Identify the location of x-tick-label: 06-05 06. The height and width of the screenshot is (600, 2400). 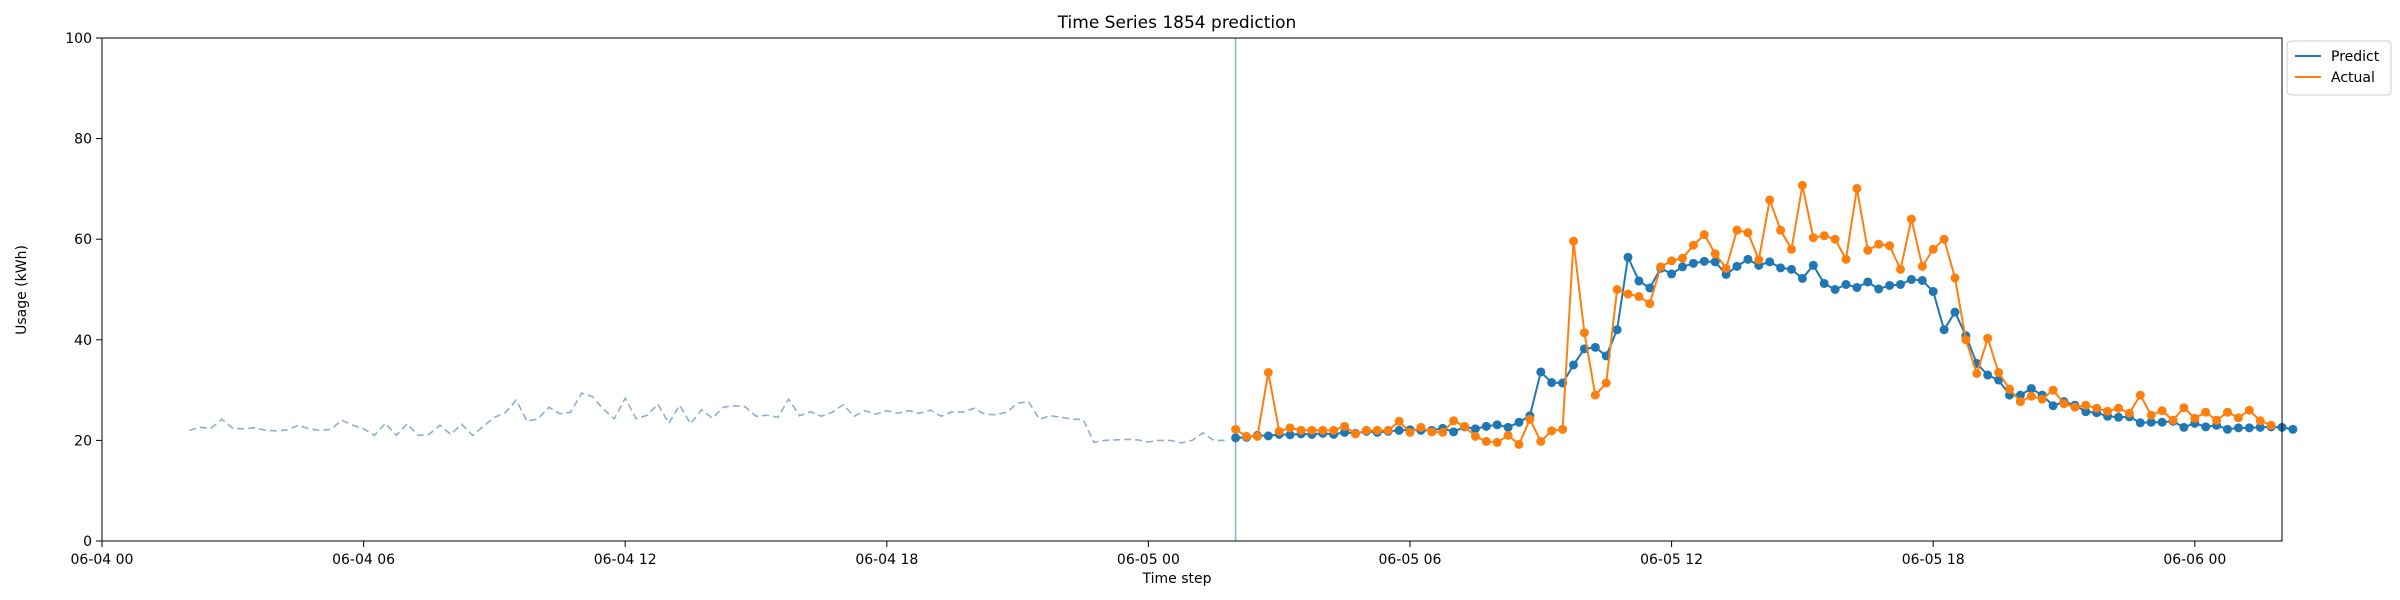
(1410, 560).